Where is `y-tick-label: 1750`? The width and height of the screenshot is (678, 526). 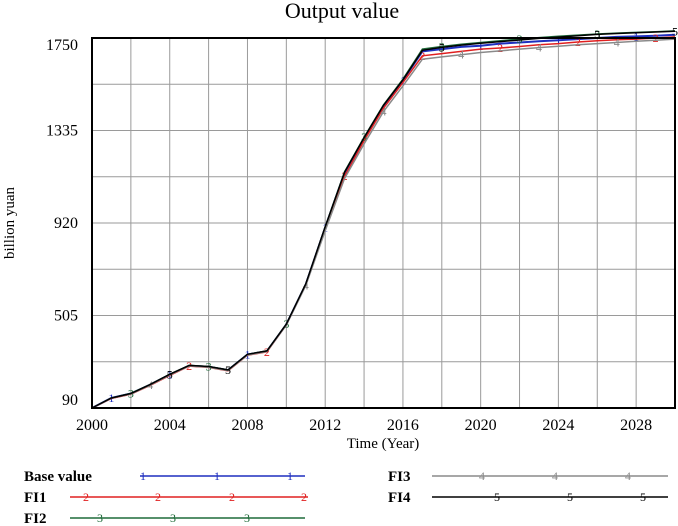
y-tick-label: 1750 is located at coordinates (62, 45).